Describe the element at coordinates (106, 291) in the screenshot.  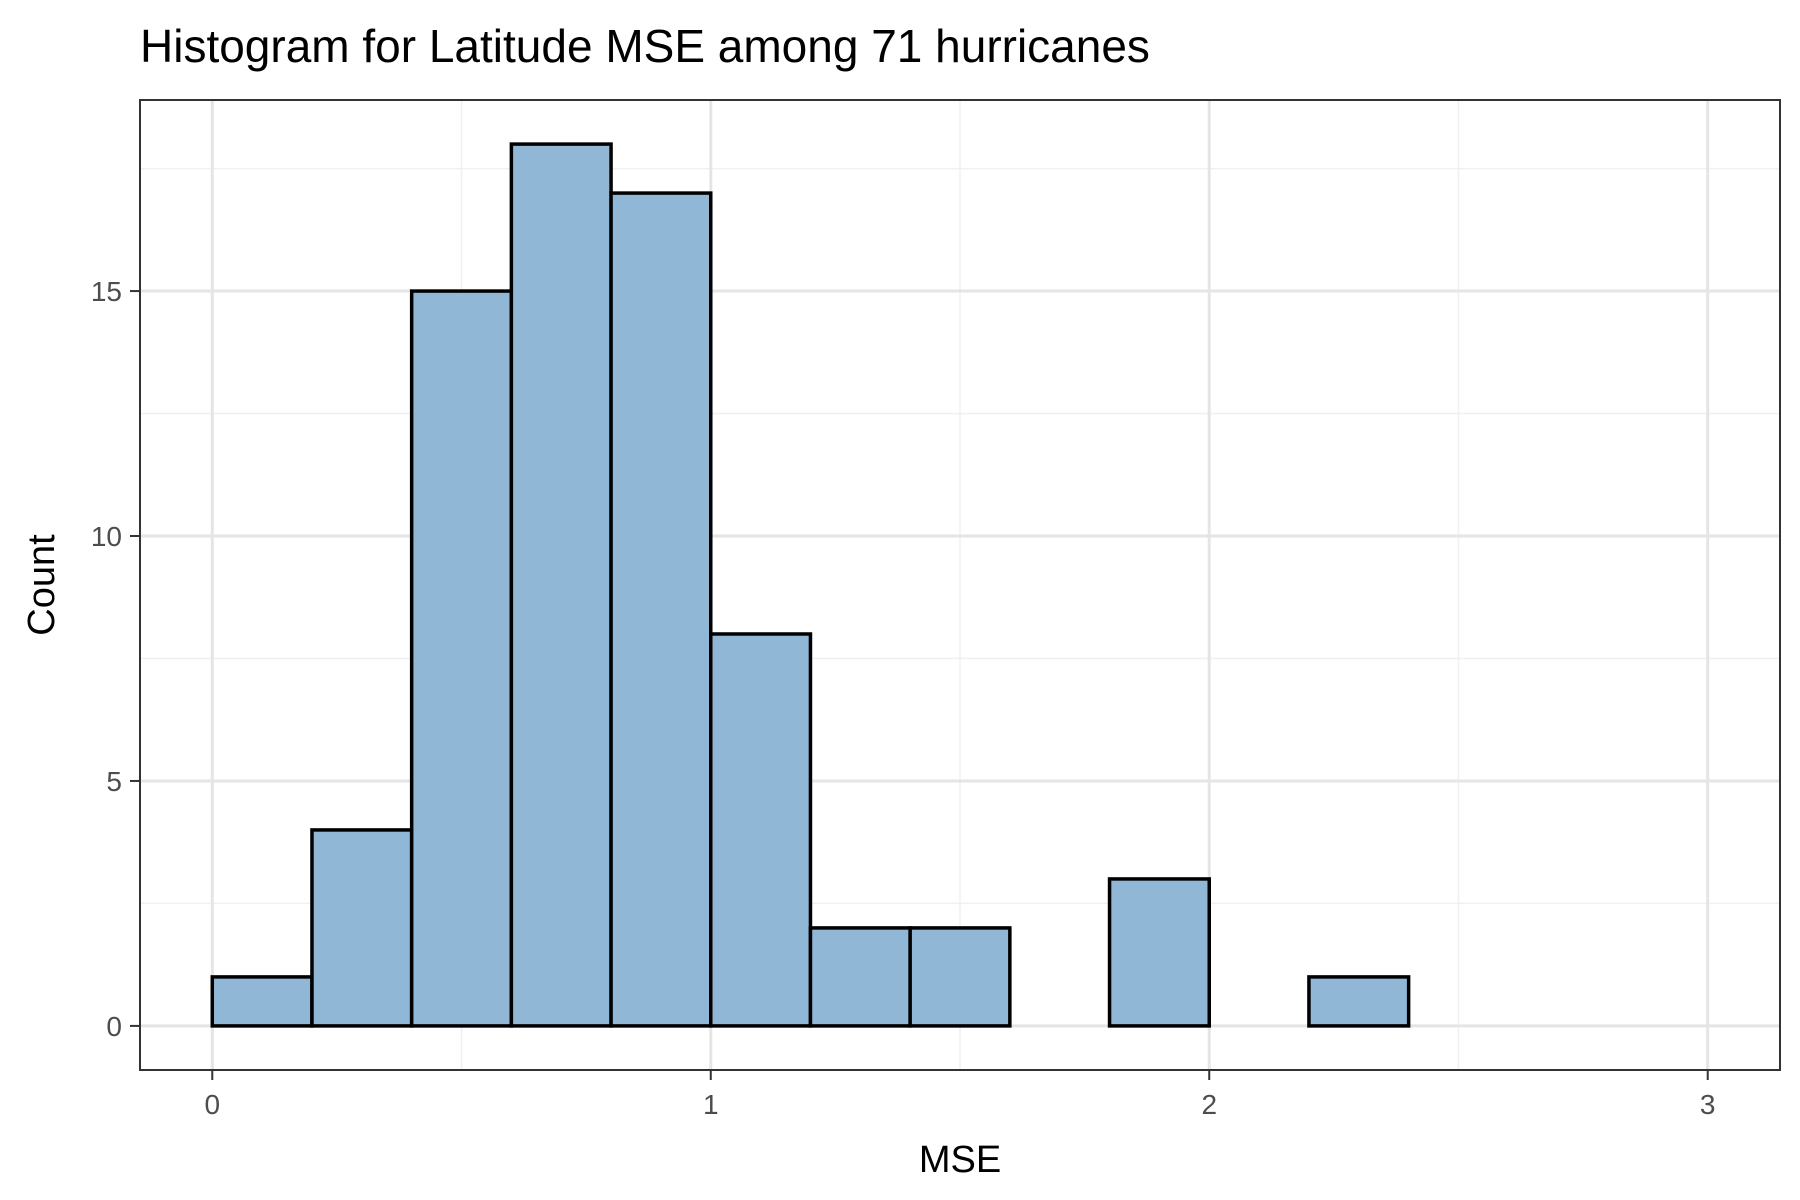
I see `y-tick-label: 15` at that location.